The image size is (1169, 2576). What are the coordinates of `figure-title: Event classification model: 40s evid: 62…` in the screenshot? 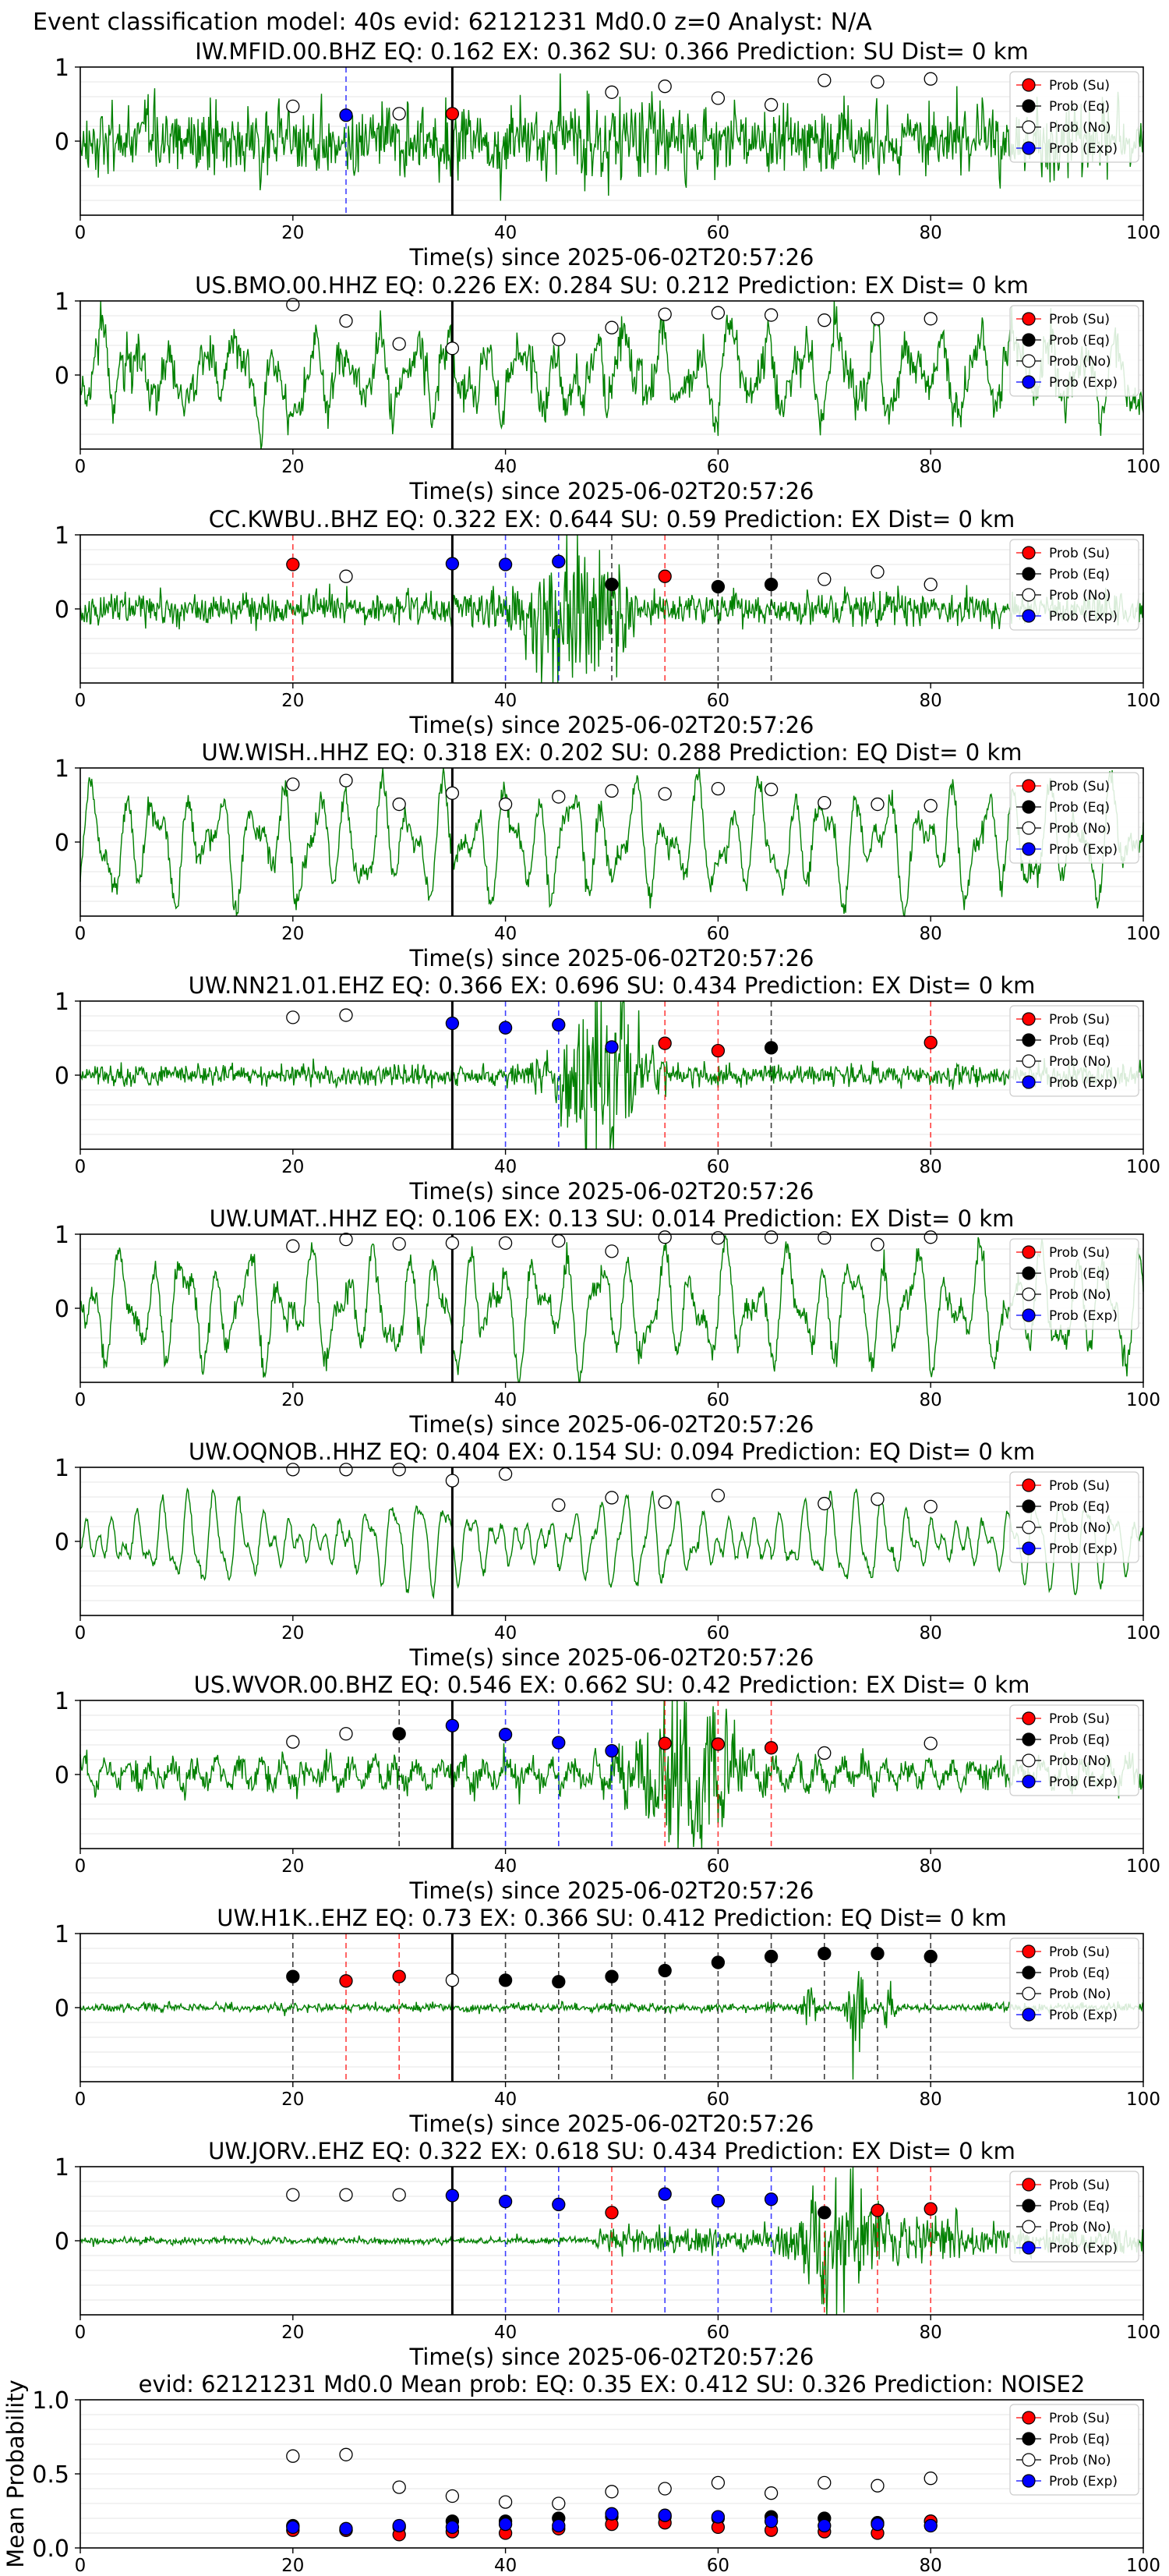 It's located at (452, 22).